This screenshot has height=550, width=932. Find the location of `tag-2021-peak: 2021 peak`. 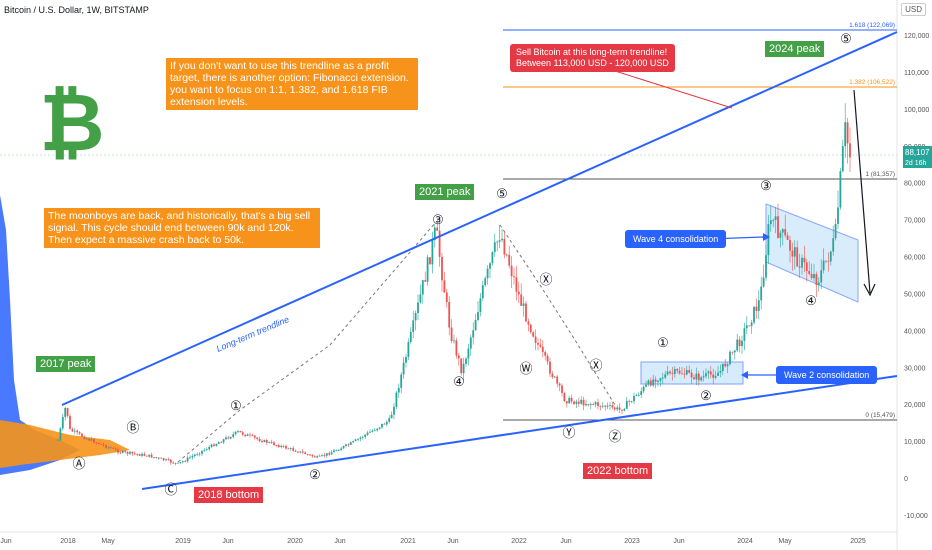

tag-2021-peak: 2021 peak is located at coordinates (445, 192).